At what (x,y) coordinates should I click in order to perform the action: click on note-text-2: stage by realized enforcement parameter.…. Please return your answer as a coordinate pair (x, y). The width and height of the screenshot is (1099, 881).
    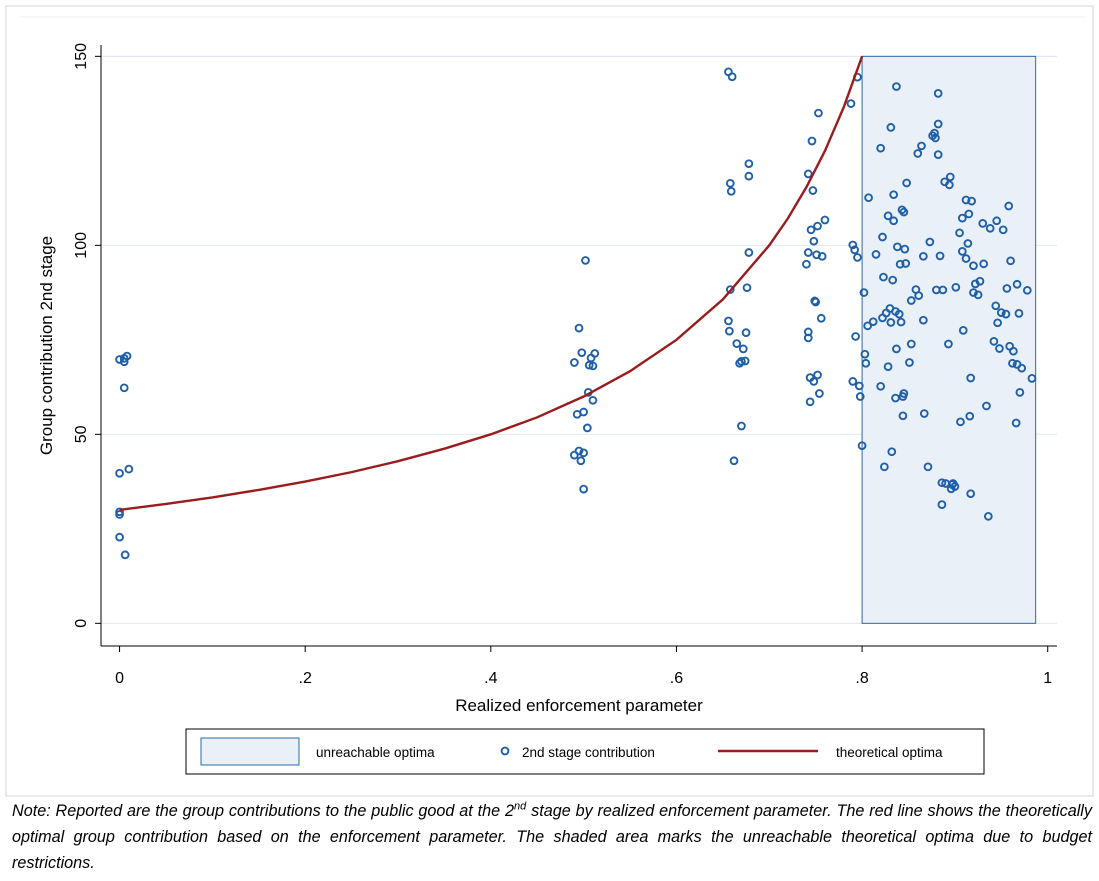
    Looking at the image, I should click on (552, 837).